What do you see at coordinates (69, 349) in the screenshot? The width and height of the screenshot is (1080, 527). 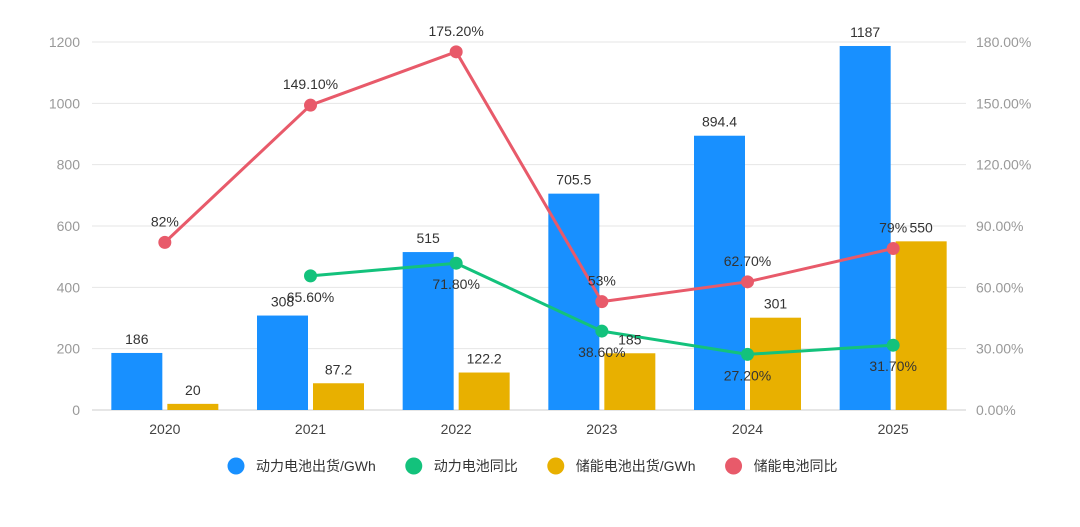 I see `left-tick-label: 200` at bounding box center [69, 349].